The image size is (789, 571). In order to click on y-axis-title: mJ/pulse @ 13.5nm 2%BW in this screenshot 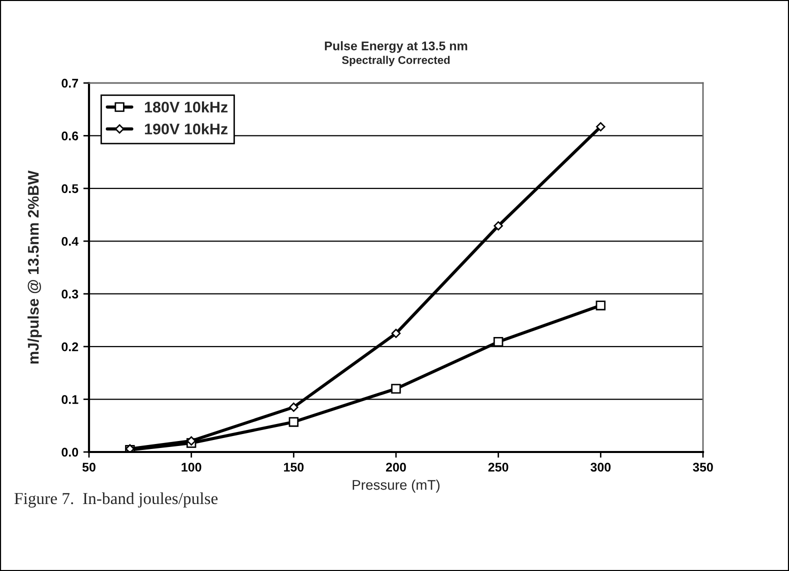, I will do `click(35, 267)`.